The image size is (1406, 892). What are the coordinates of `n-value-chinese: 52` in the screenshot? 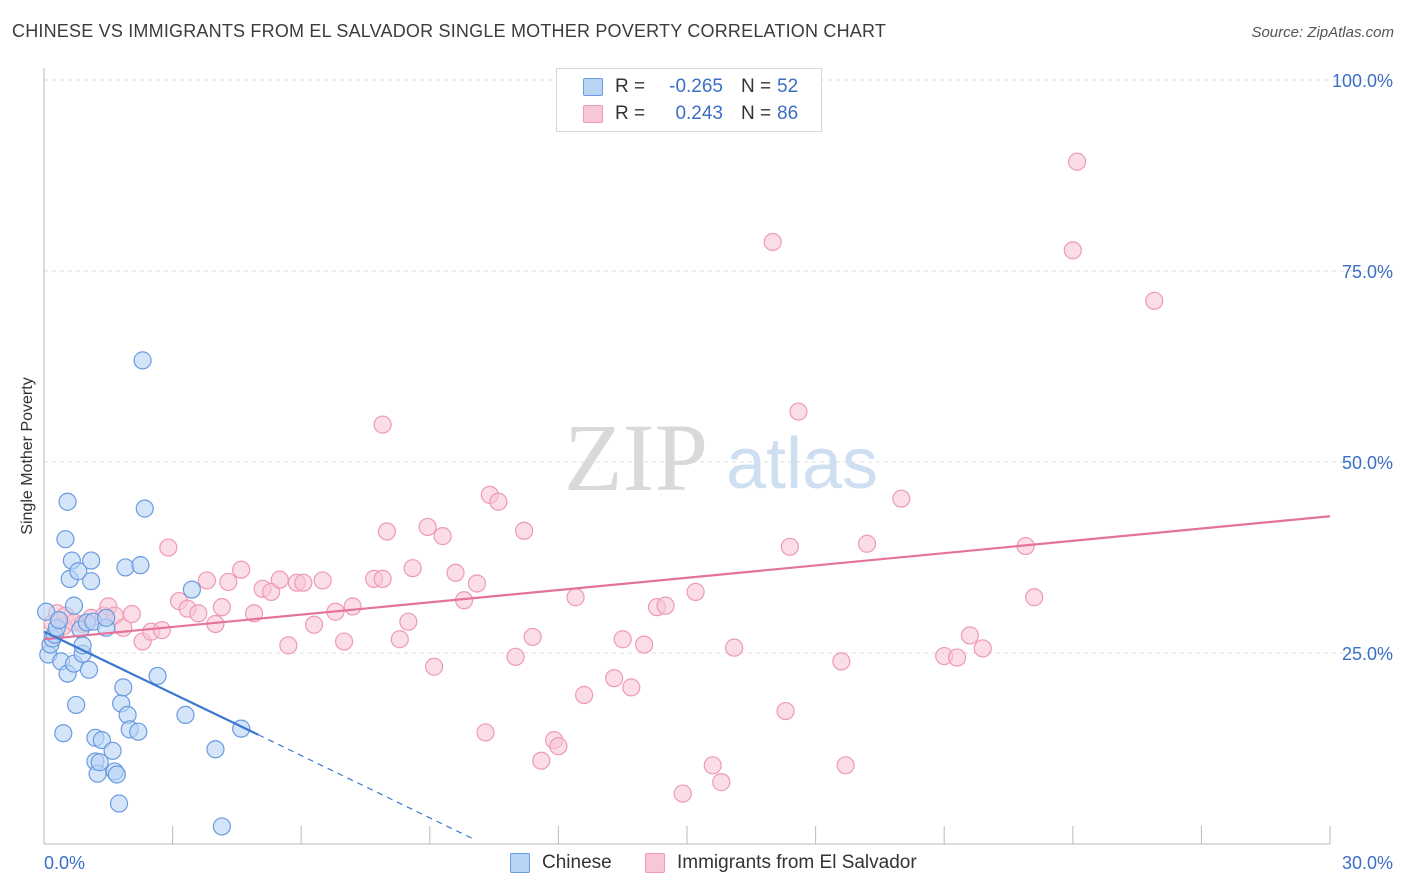 It's located at (788, 86).